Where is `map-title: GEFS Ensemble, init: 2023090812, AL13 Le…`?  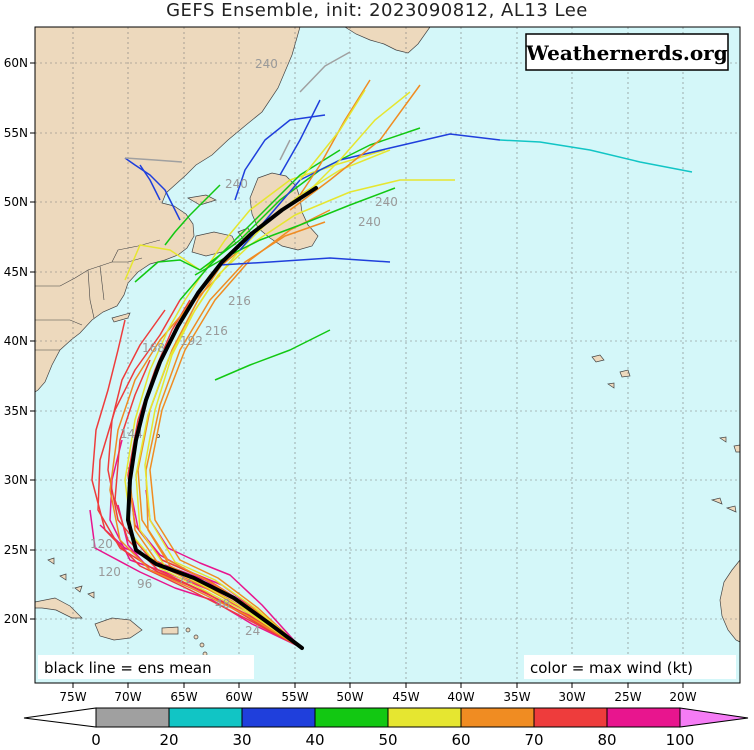
map-title: GEFS Ensemble, init: 2023090812, AL13 Le… is located at coordinates (377, 10).